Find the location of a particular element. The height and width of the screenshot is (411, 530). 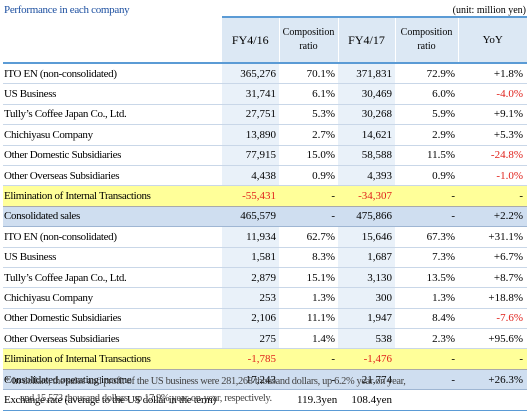

fy17-composition-ratio: 2.3% is located at coordinates (426, 339).